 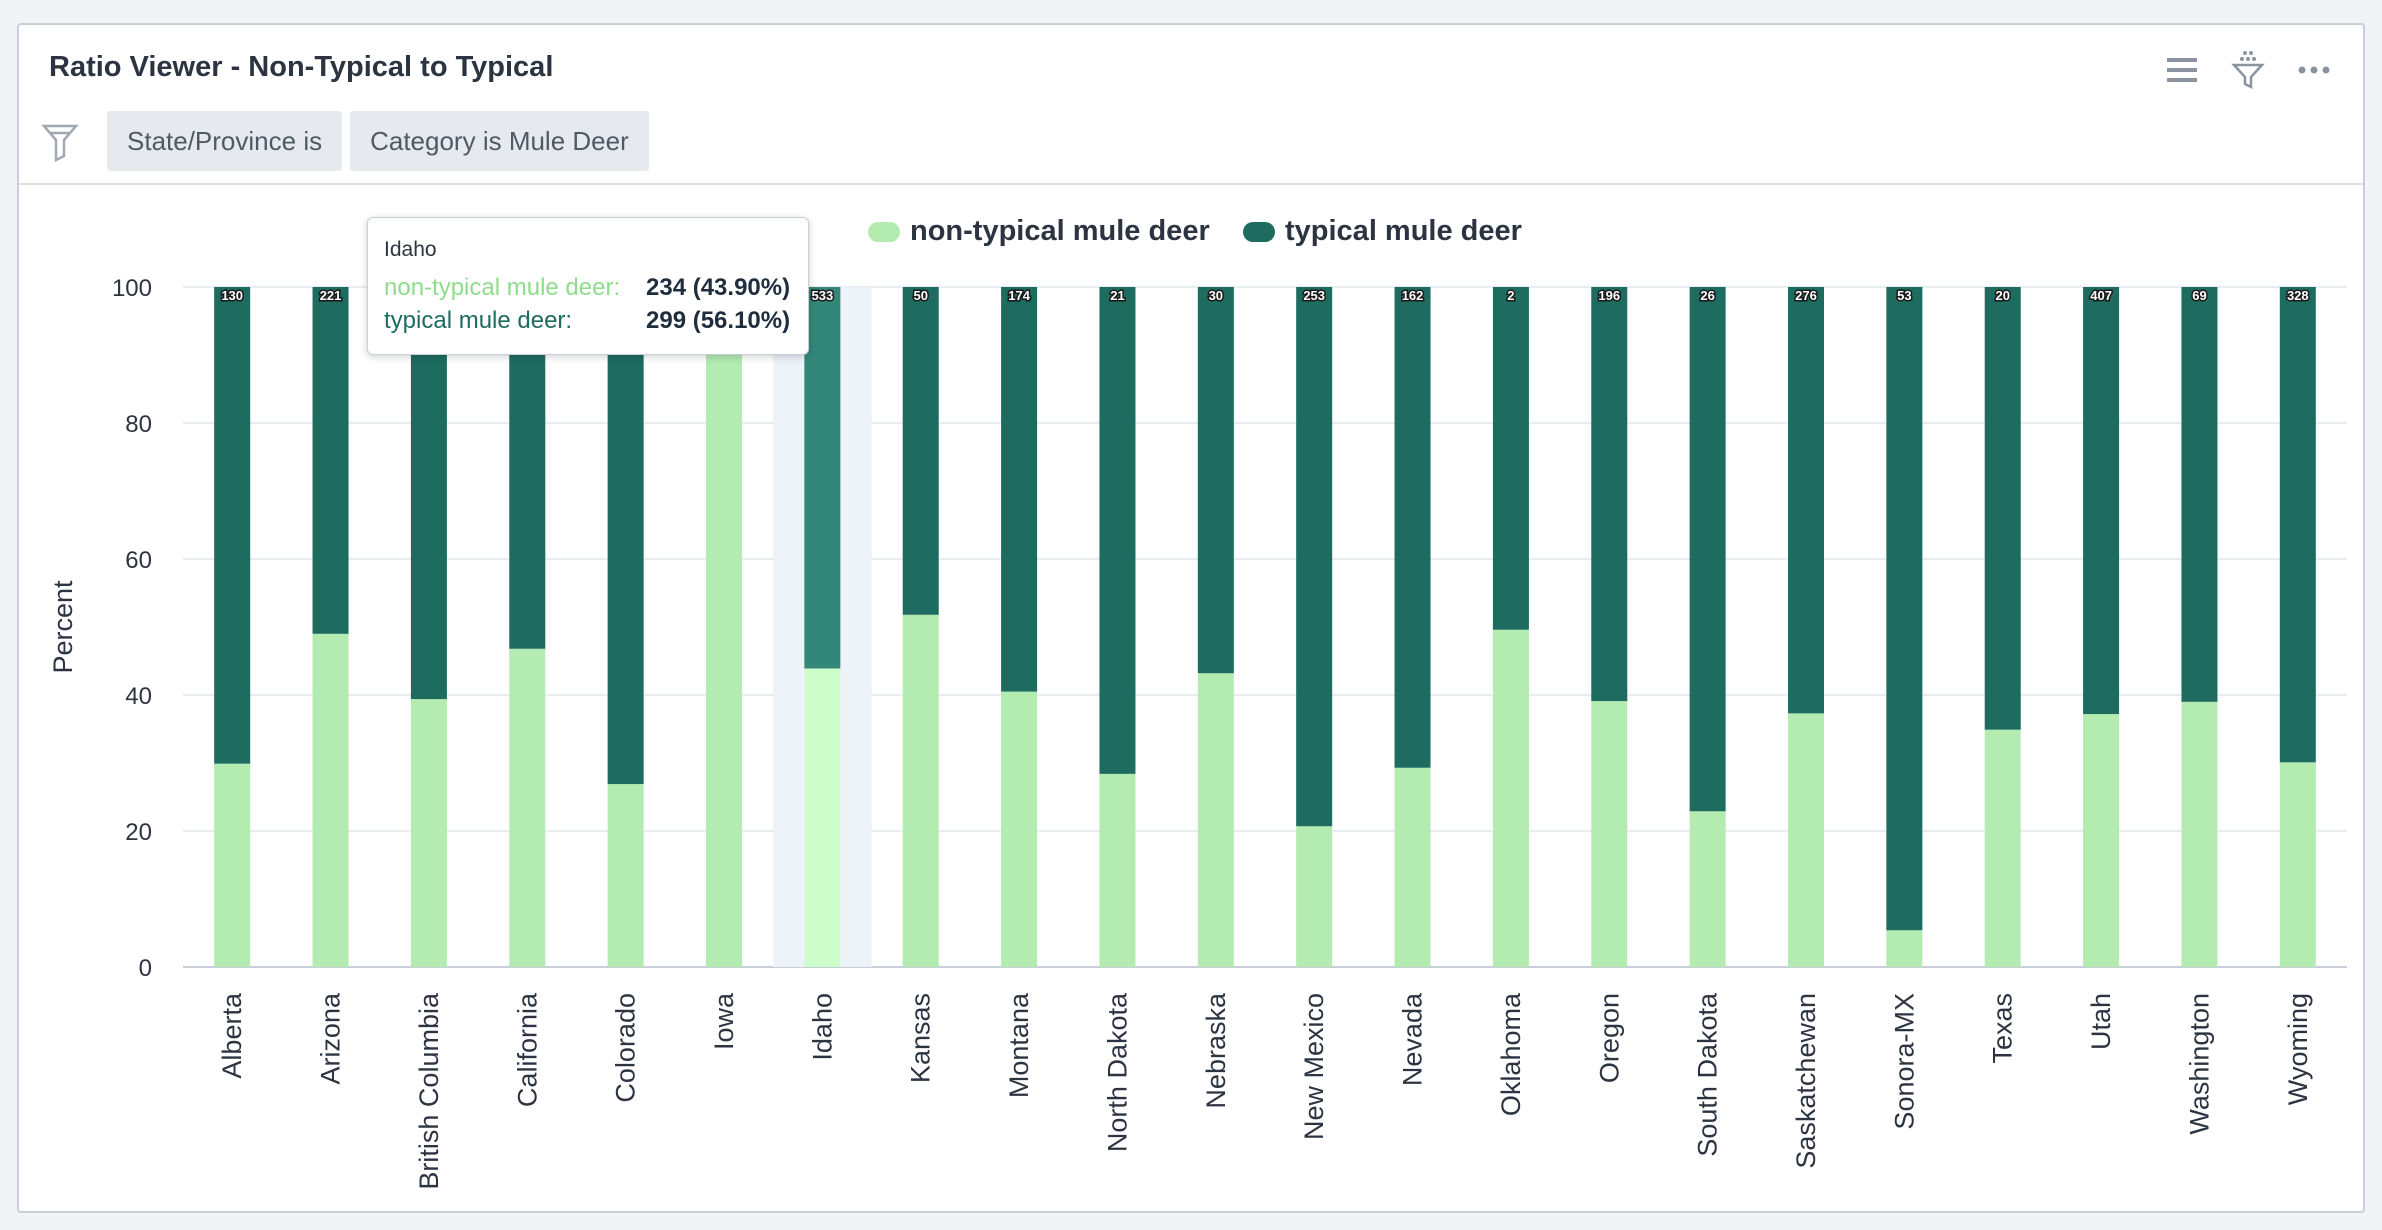 I want to click on header-toolbar, so click(x=2248, y=70).